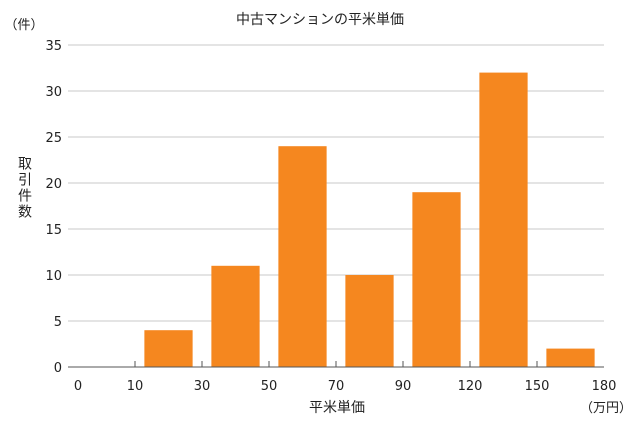 The height and width of the screenshot is (426, 640). Describe the element at coordinates (537, 386) in the screenshot. I see `x-tick-label: 150` at that location.